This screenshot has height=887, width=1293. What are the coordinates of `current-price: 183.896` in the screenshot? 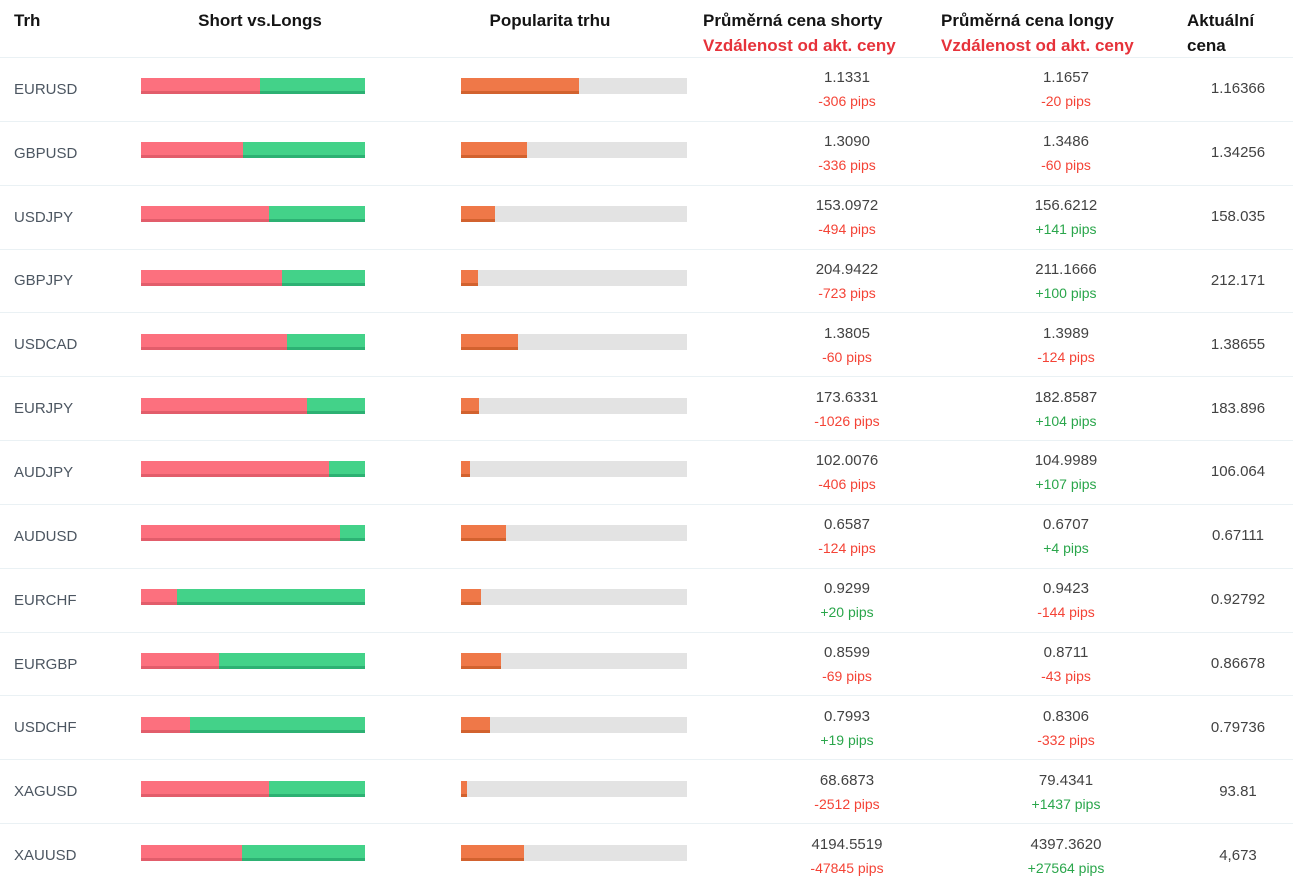 It's located at (1238, 408).